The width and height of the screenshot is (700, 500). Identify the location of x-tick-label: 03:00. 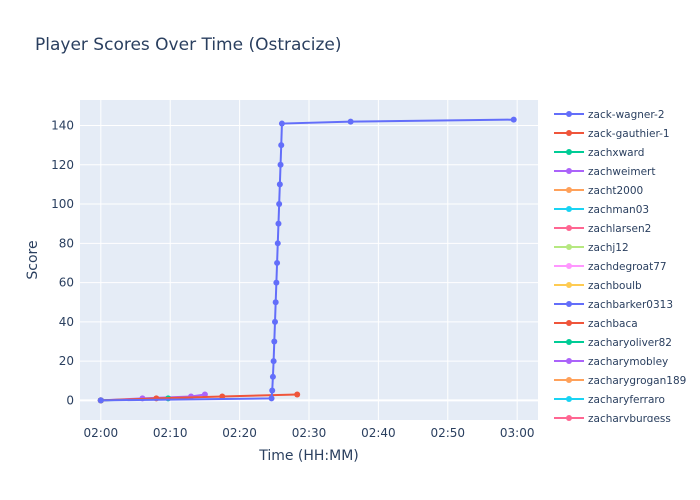
(517, 433).